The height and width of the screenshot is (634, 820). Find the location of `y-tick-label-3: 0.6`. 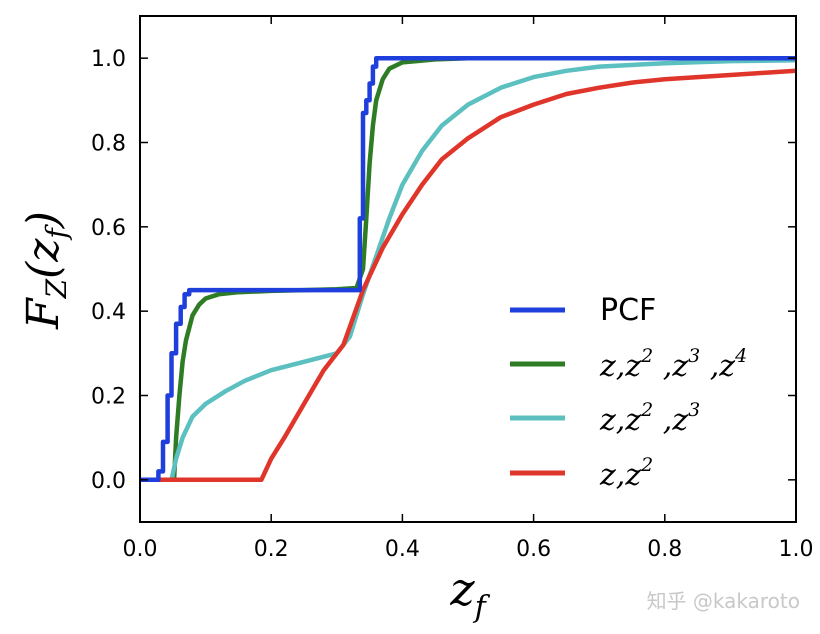

y-tick-label-3: 0.6 is located at coordinates (108, 228).